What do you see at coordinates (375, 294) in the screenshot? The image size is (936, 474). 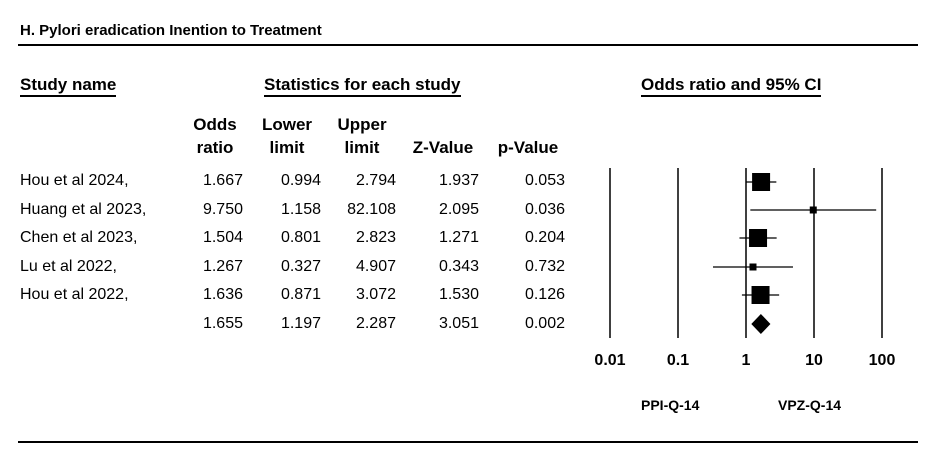 I see `cell-upper: 3.072` at bounding box center [375, 294].